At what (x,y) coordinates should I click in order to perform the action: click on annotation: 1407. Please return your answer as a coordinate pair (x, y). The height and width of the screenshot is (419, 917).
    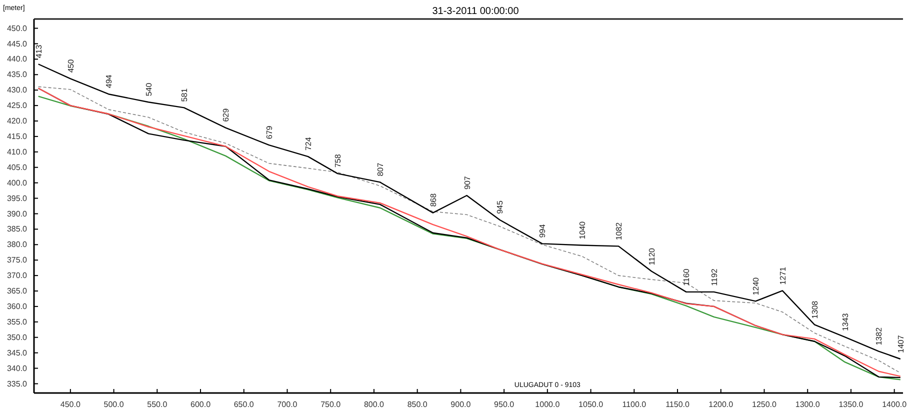
    Looking at the image, I should click on (901, 343).